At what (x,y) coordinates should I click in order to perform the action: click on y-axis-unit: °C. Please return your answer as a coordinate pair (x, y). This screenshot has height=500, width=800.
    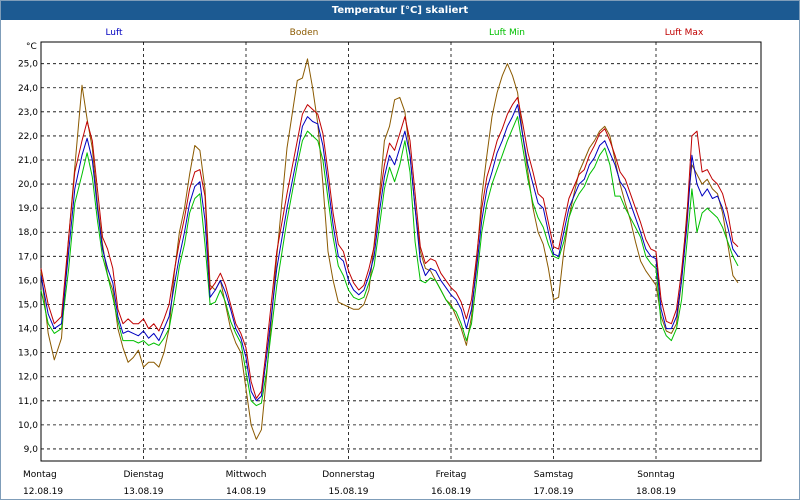
    Looking at the image, I should click on (31, 47).